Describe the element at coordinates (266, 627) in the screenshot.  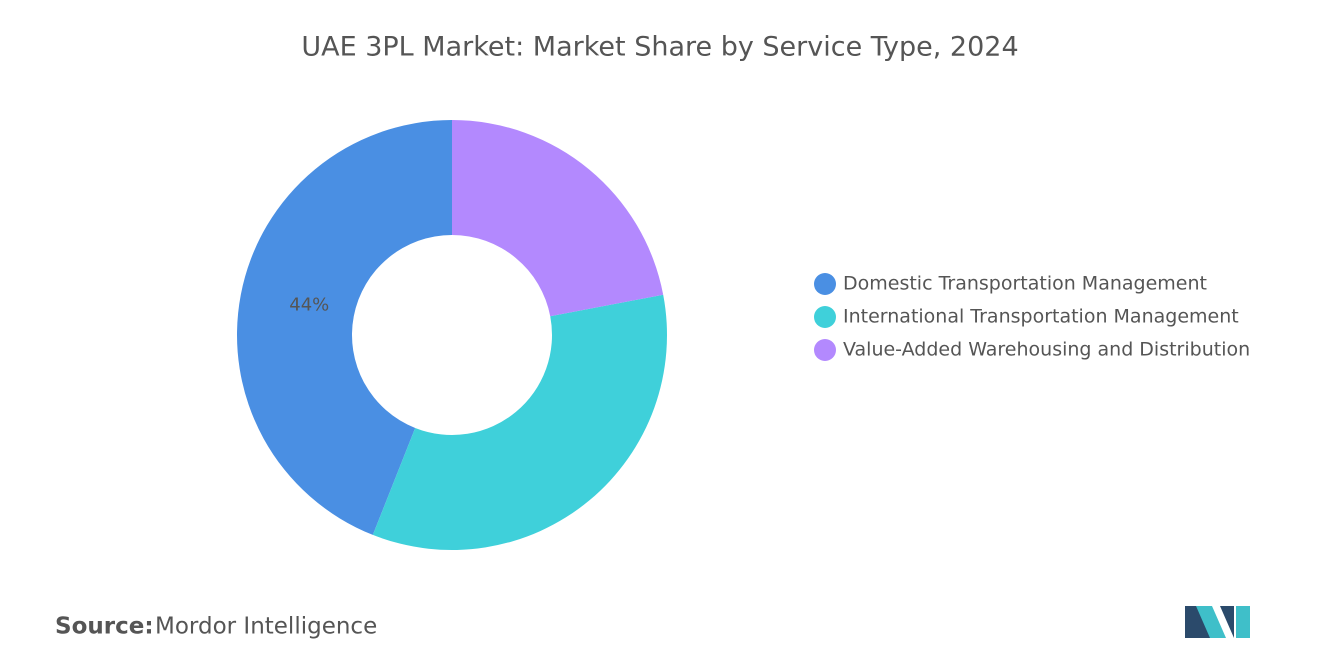
I see `source: Mordor Intelligence` at that location.